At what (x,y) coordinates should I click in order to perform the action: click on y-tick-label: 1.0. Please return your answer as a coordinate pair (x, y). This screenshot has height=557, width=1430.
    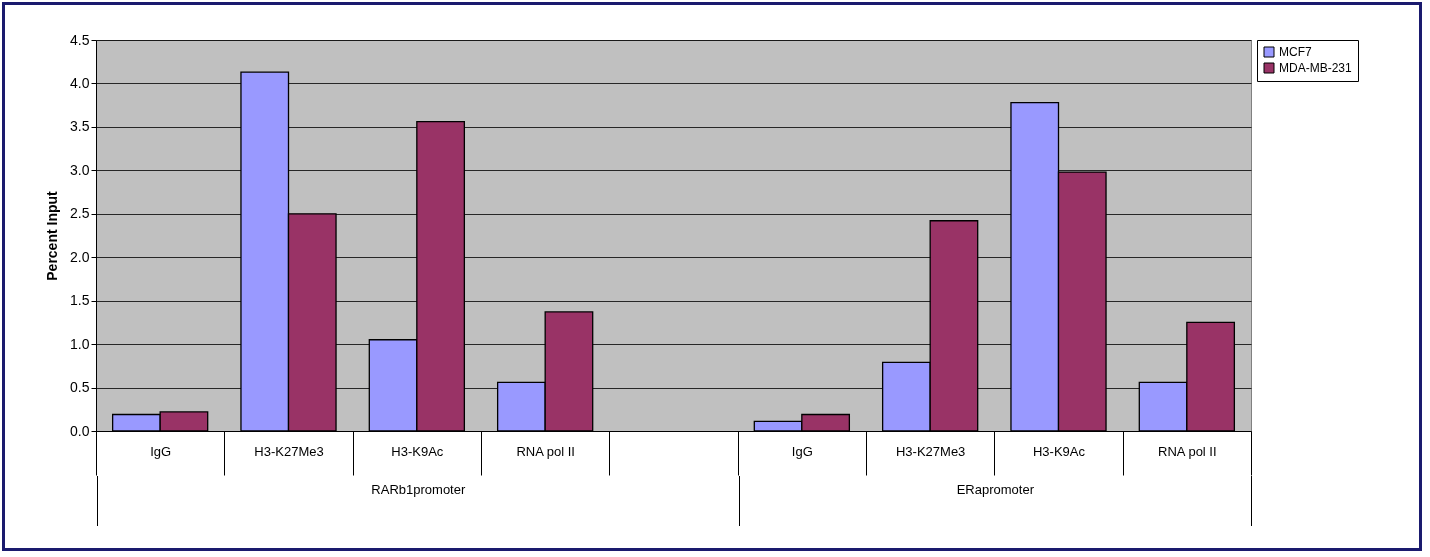
    Looking at the image, I should click on (80, 343).